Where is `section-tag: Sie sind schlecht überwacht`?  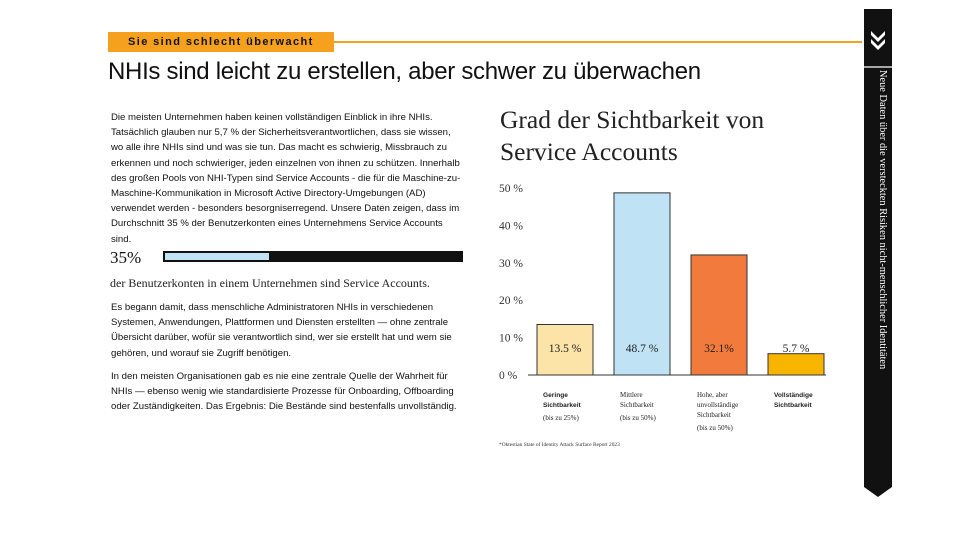 section-tag: Sie sind schlecht überwacht is located at coordinates (221, 42).